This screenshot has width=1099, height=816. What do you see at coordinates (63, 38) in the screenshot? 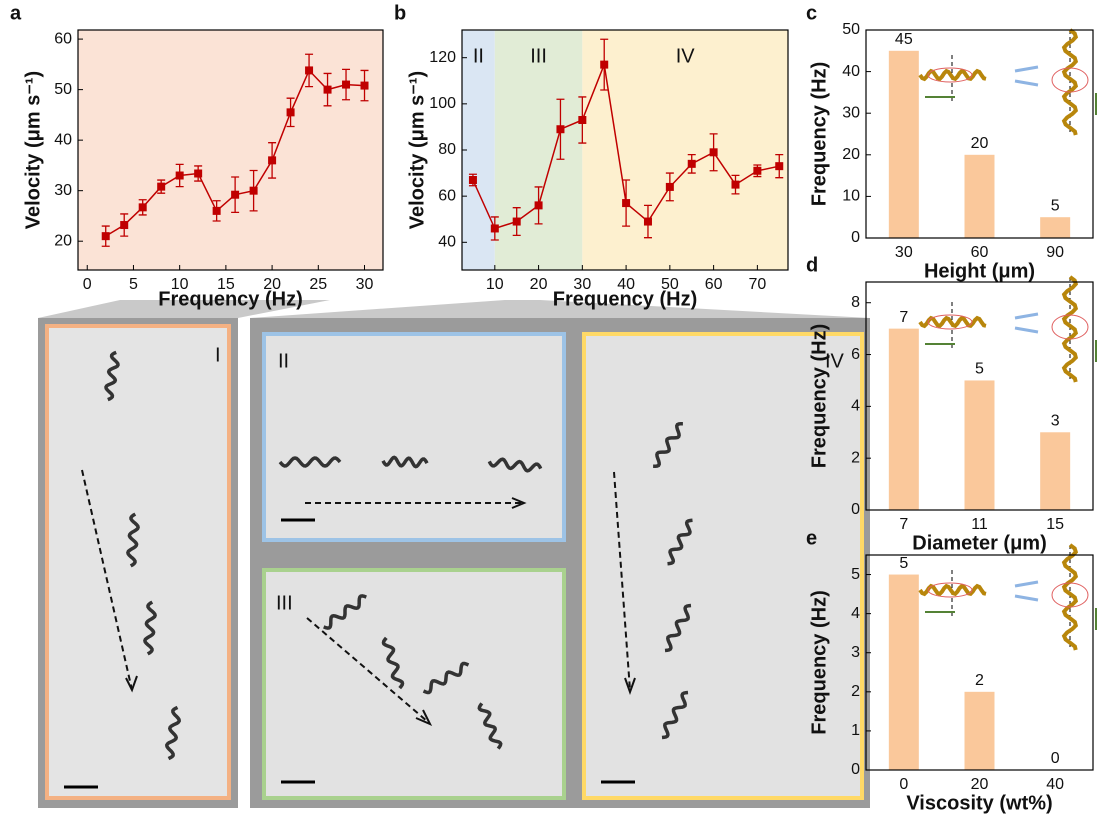
I see `y-tick-label: 60` at bounding box center [63, 38].